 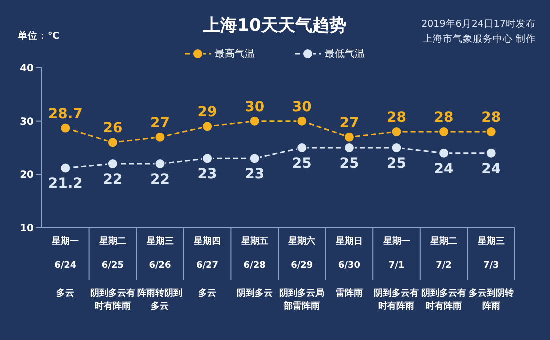 I want to click on text: 雷阵雨, so click(x=349, y=294).